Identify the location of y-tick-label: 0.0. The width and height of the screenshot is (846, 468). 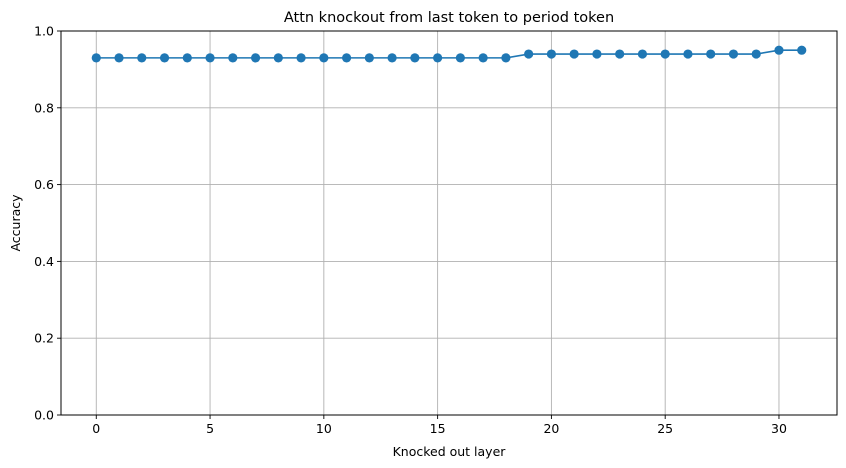
(44, 415).